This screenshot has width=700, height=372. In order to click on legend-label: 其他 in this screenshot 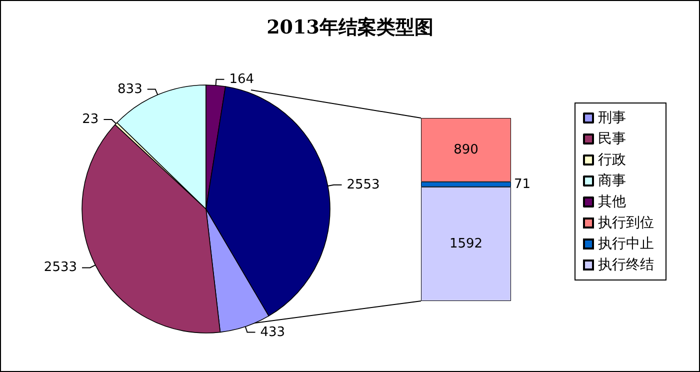, I will do `click(612, 202)`.